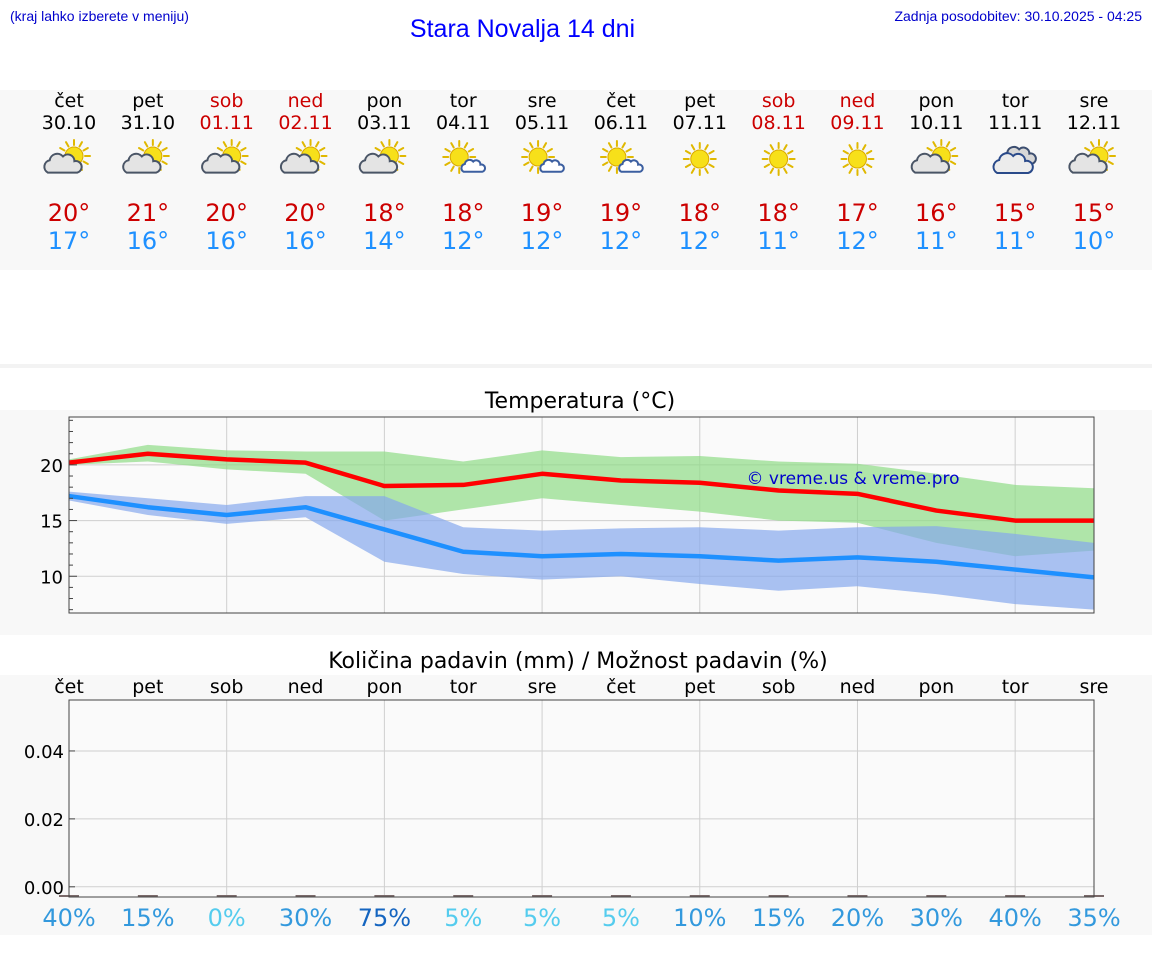 This screenshot has height=975, width=1152. Describe the element at coordinates (1094, 241) in the screenshot. I see `temp-min: 10°` at that location.